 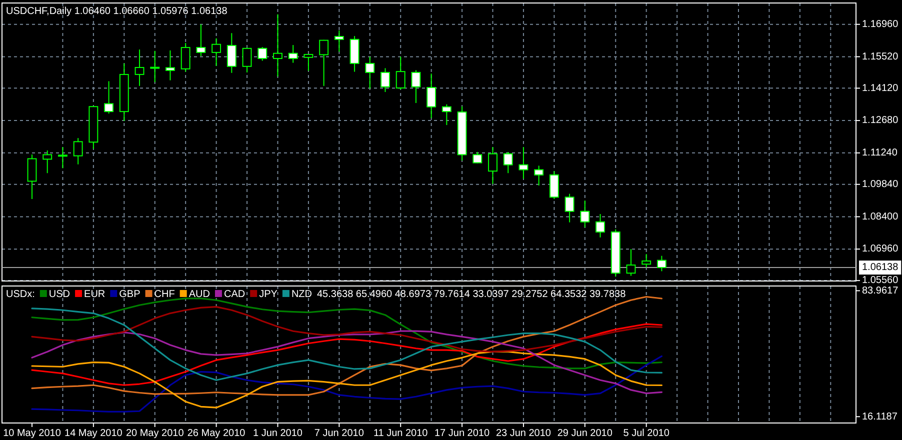 What do you see at coordinates (880, 416) in the screenshot?
I see `y-tick-label: 16.1187` at bounding box center [880, 416].